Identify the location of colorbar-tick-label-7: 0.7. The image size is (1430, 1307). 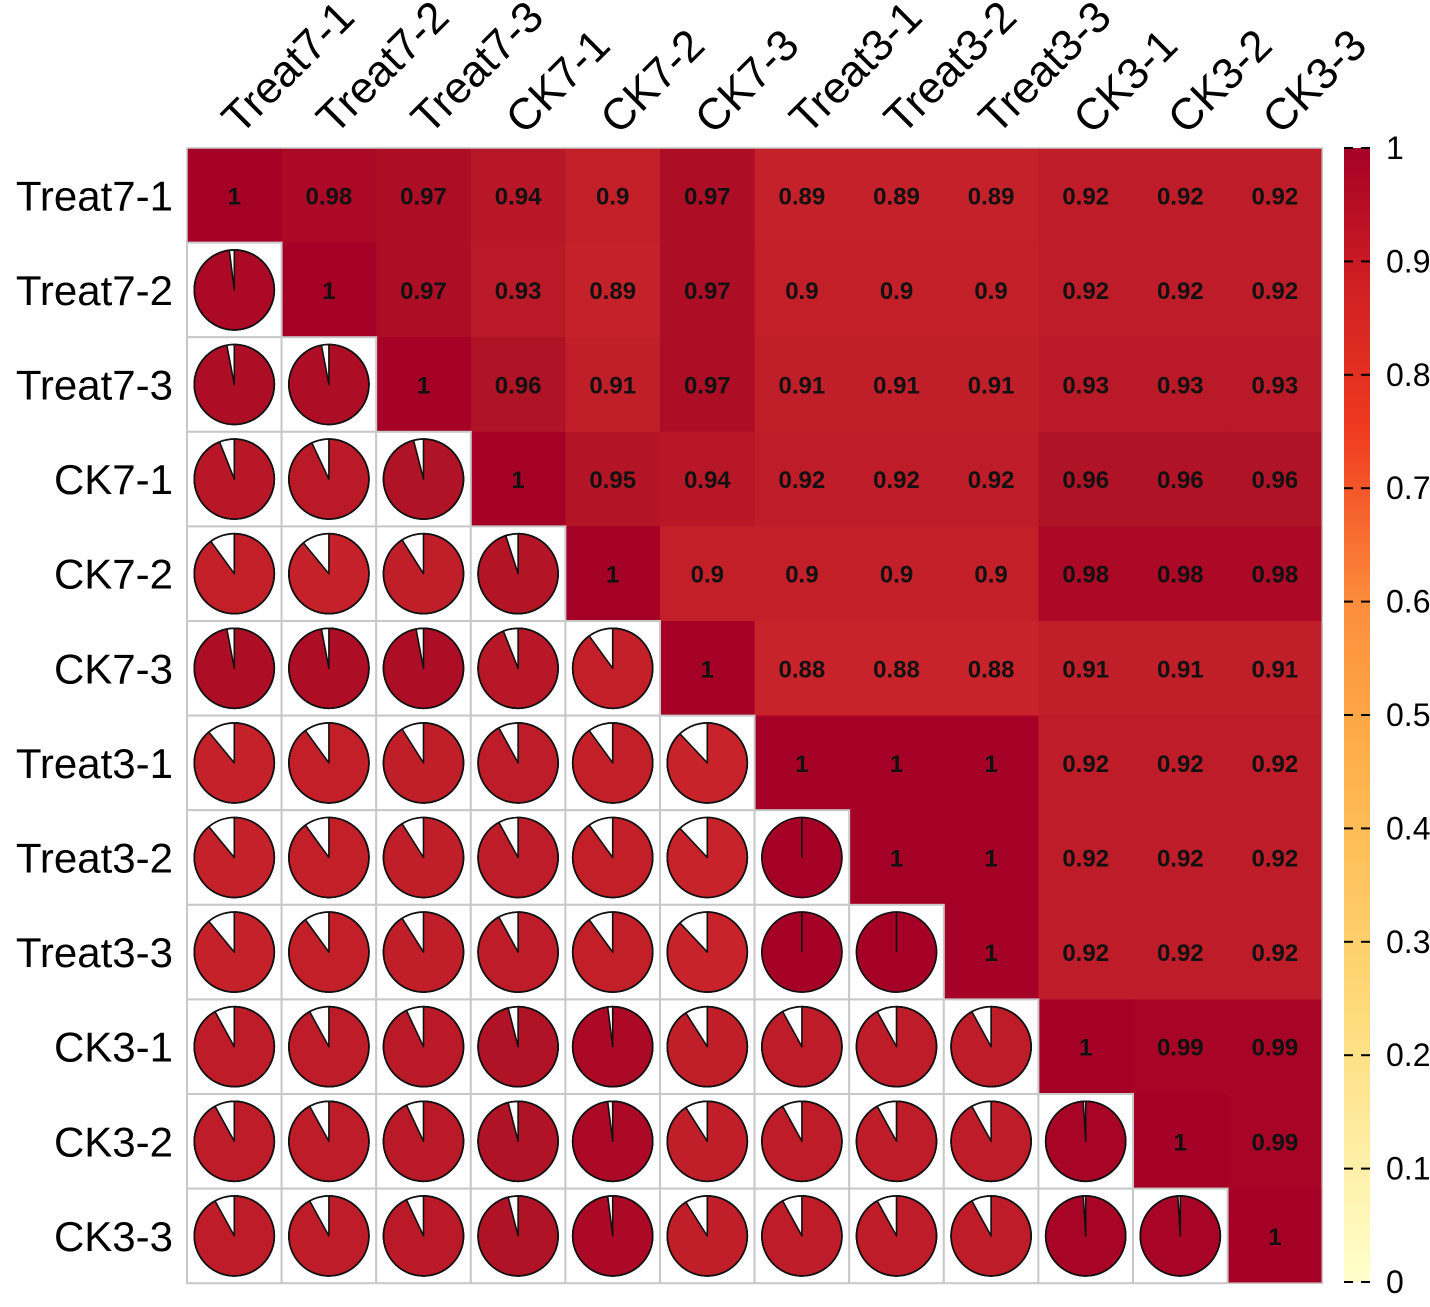
(1408, 488).